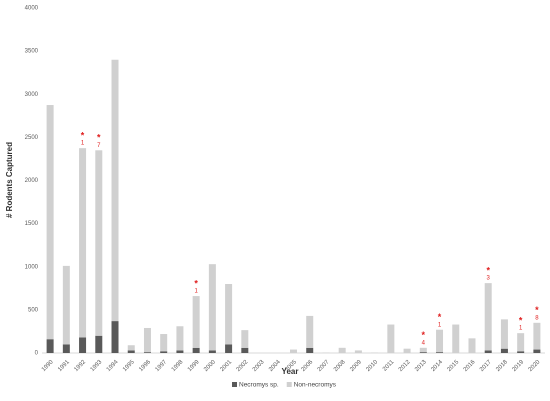 The image size is (550, 401). I want to click on x-tick-label: 2006, so click(308, 366).